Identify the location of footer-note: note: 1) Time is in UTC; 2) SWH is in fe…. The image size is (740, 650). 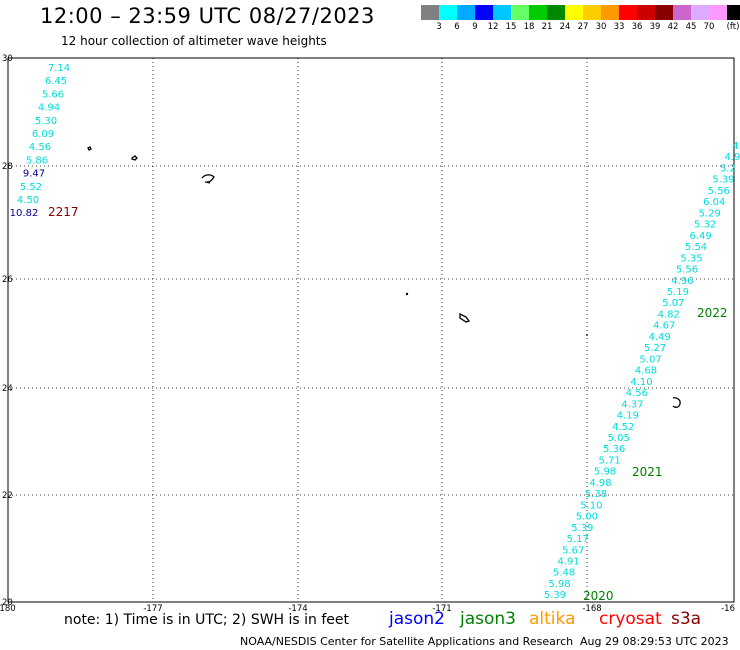
(207, 620).